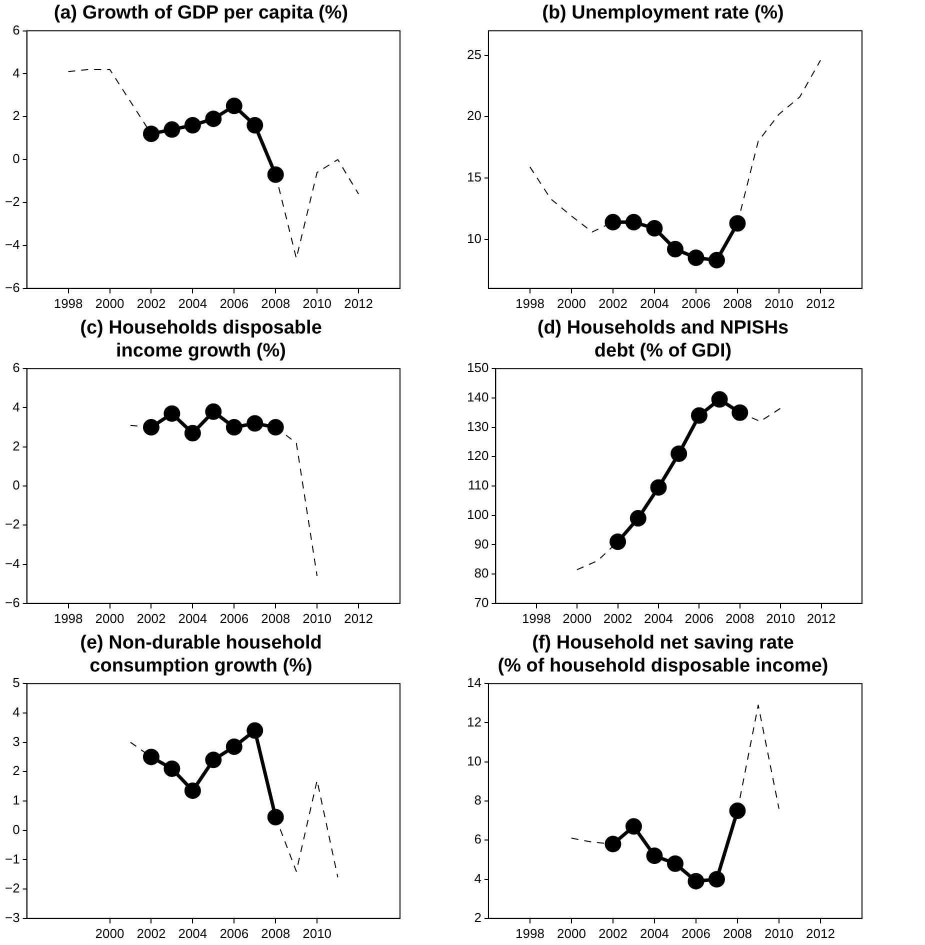 The image size is (925, 945). Describe the element at coordinates (477, 397) in the screenshot. I see `y-tick-label: 140` at that location.